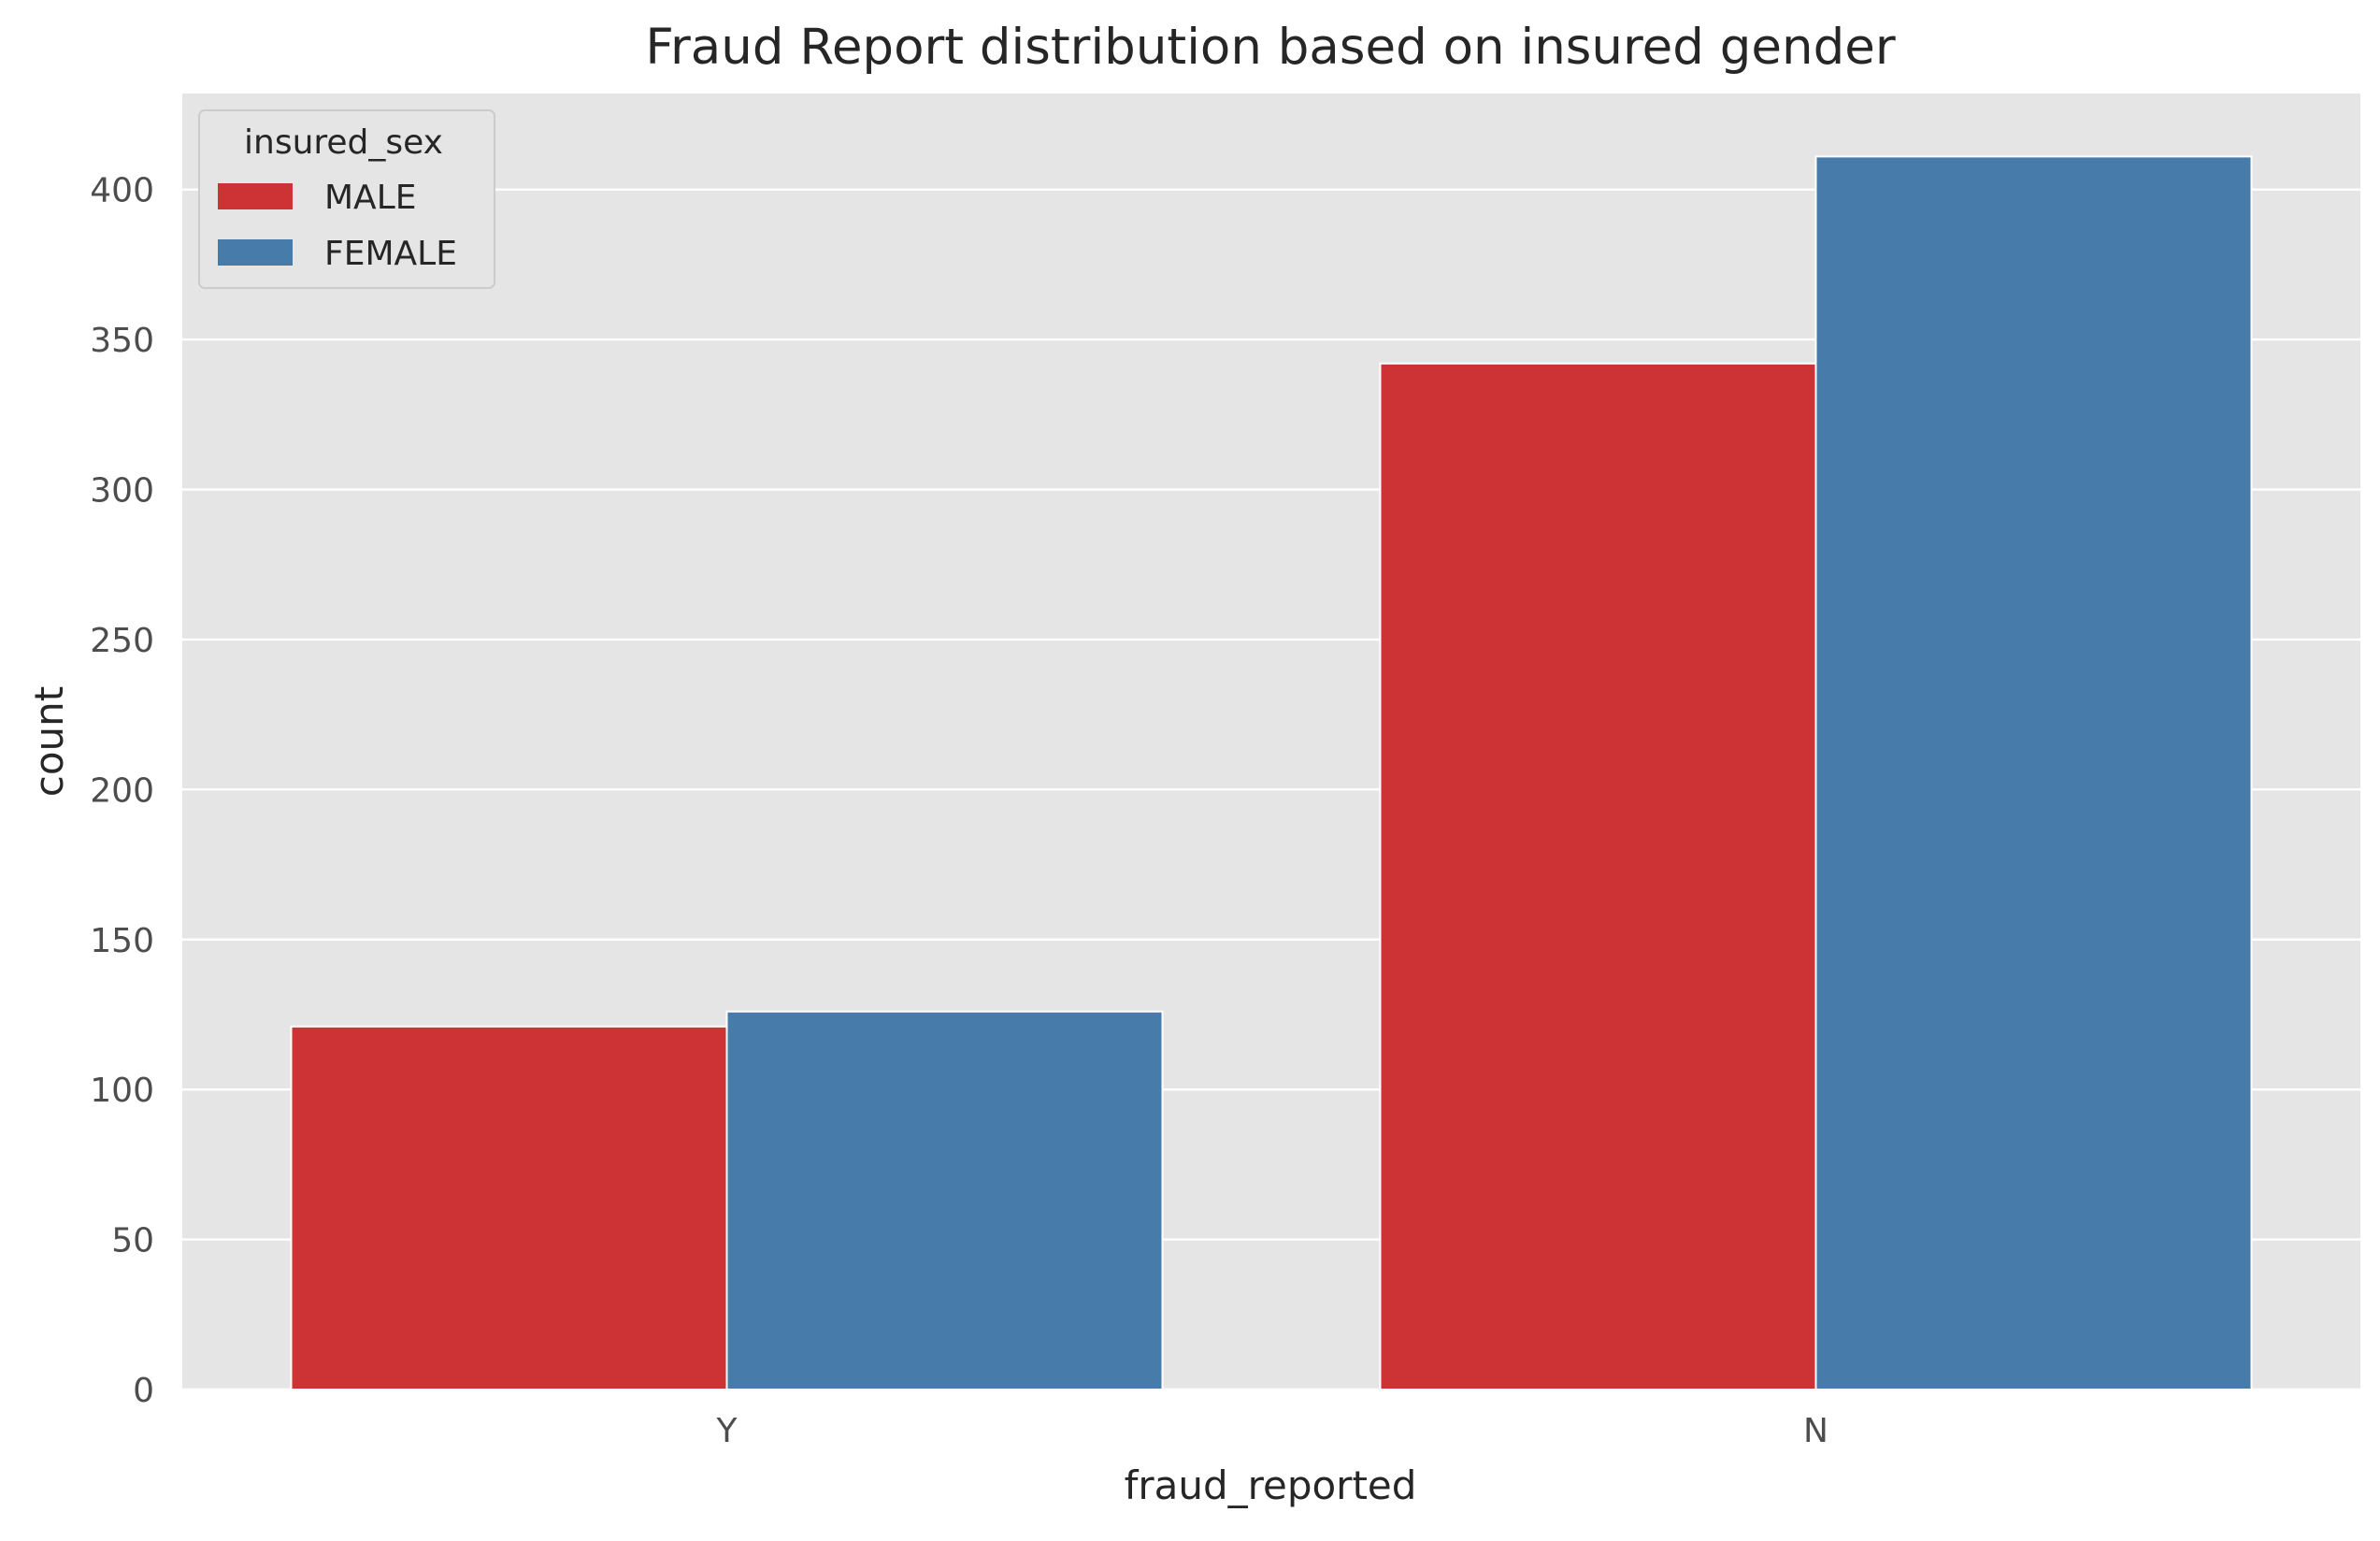  I want to click on y-tick-label: 0, so click(143, 1391).